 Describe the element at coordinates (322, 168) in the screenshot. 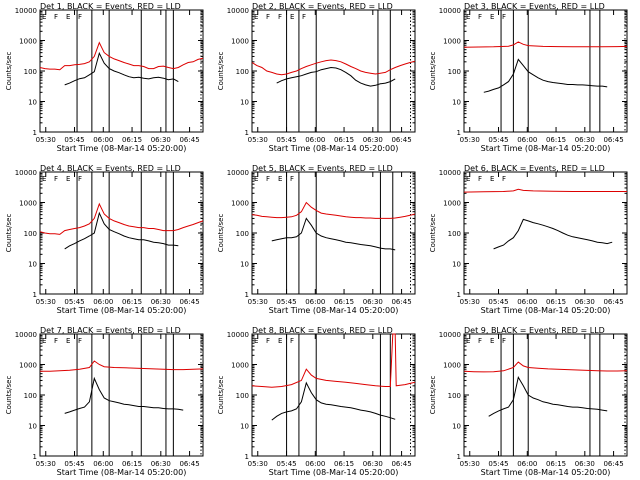

I see `panel-title: Det 5, BLACK = Events, RED = LLD` at that location.